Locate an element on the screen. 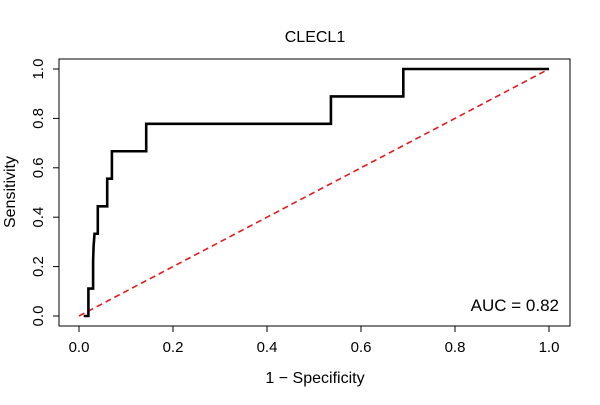 Image resolution: width=600 pixels, height=405 pixels. y-tick-label: 1.0 is located at coordinates (38, 69).